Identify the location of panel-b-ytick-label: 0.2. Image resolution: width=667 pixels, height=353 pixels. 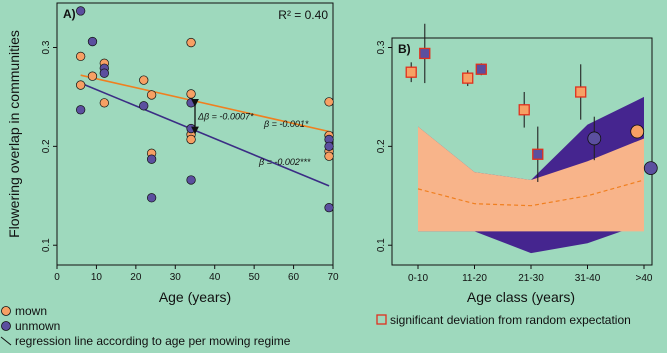
(381, 146).